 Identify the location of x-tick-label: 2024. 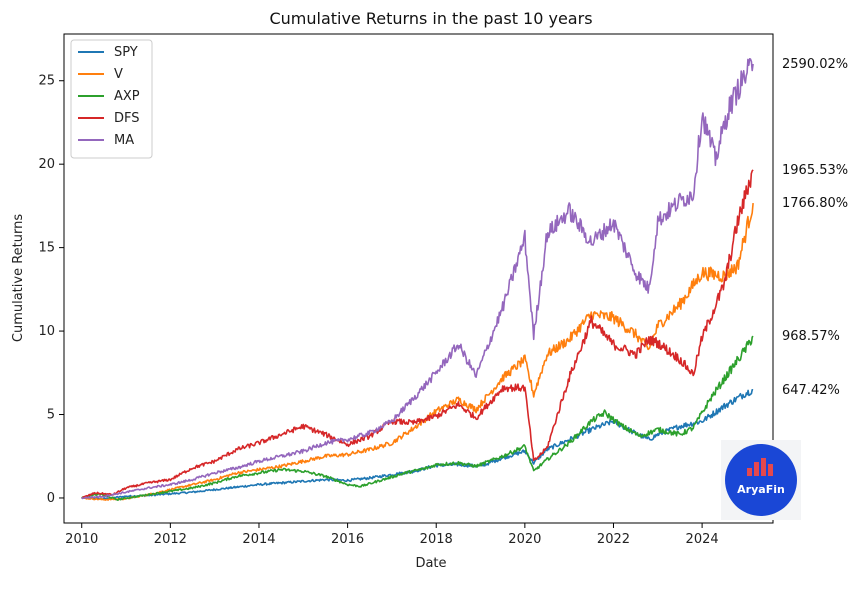
(702, 539).